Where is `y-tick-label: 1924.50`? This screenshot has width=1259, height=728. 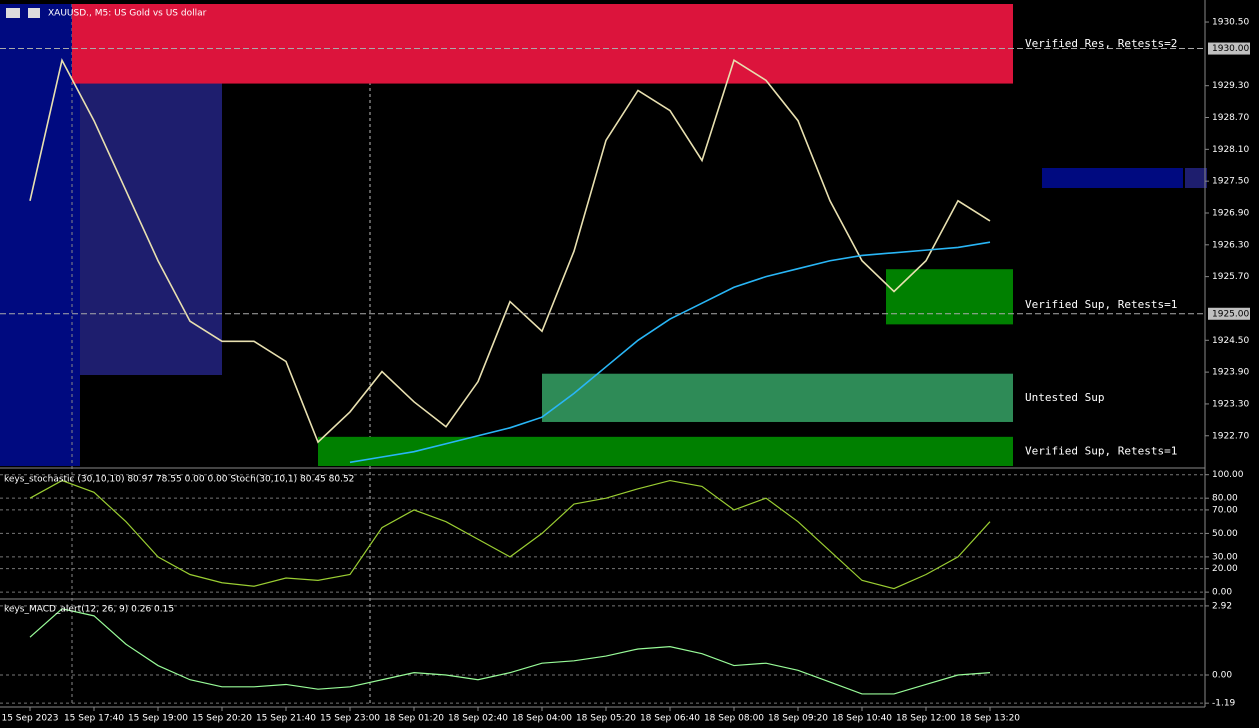 y-tick-label: 1924.50 is located at coordinates (1230, 341).